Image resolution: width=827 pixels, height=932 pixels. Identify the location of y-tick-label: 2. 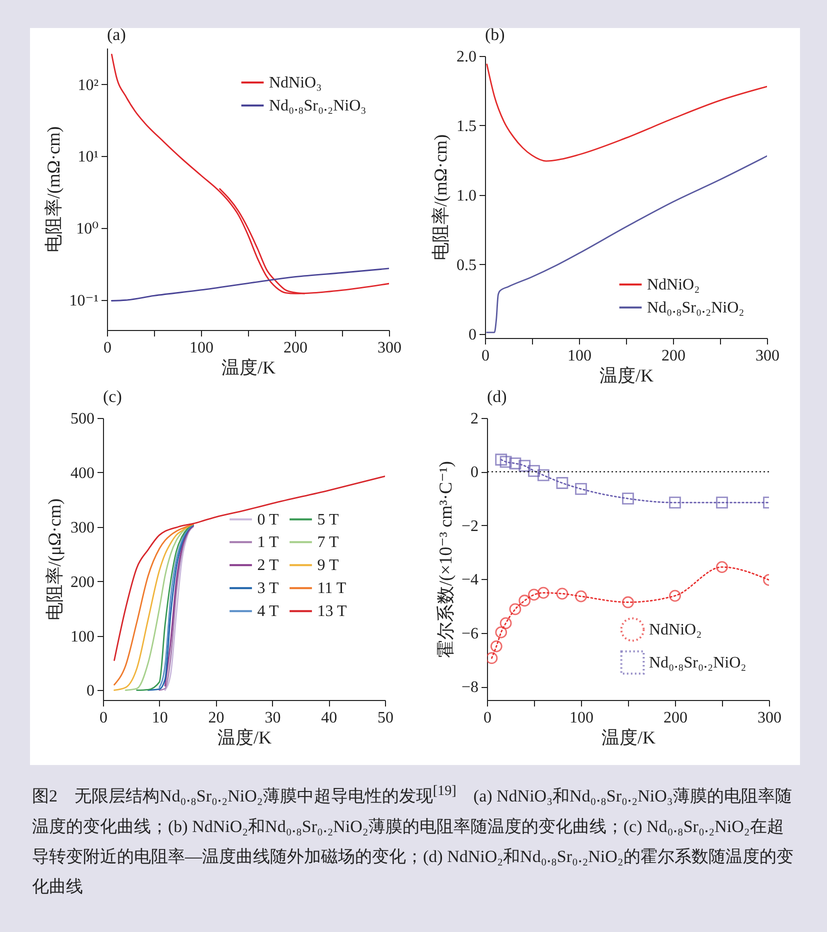
(474, 419).